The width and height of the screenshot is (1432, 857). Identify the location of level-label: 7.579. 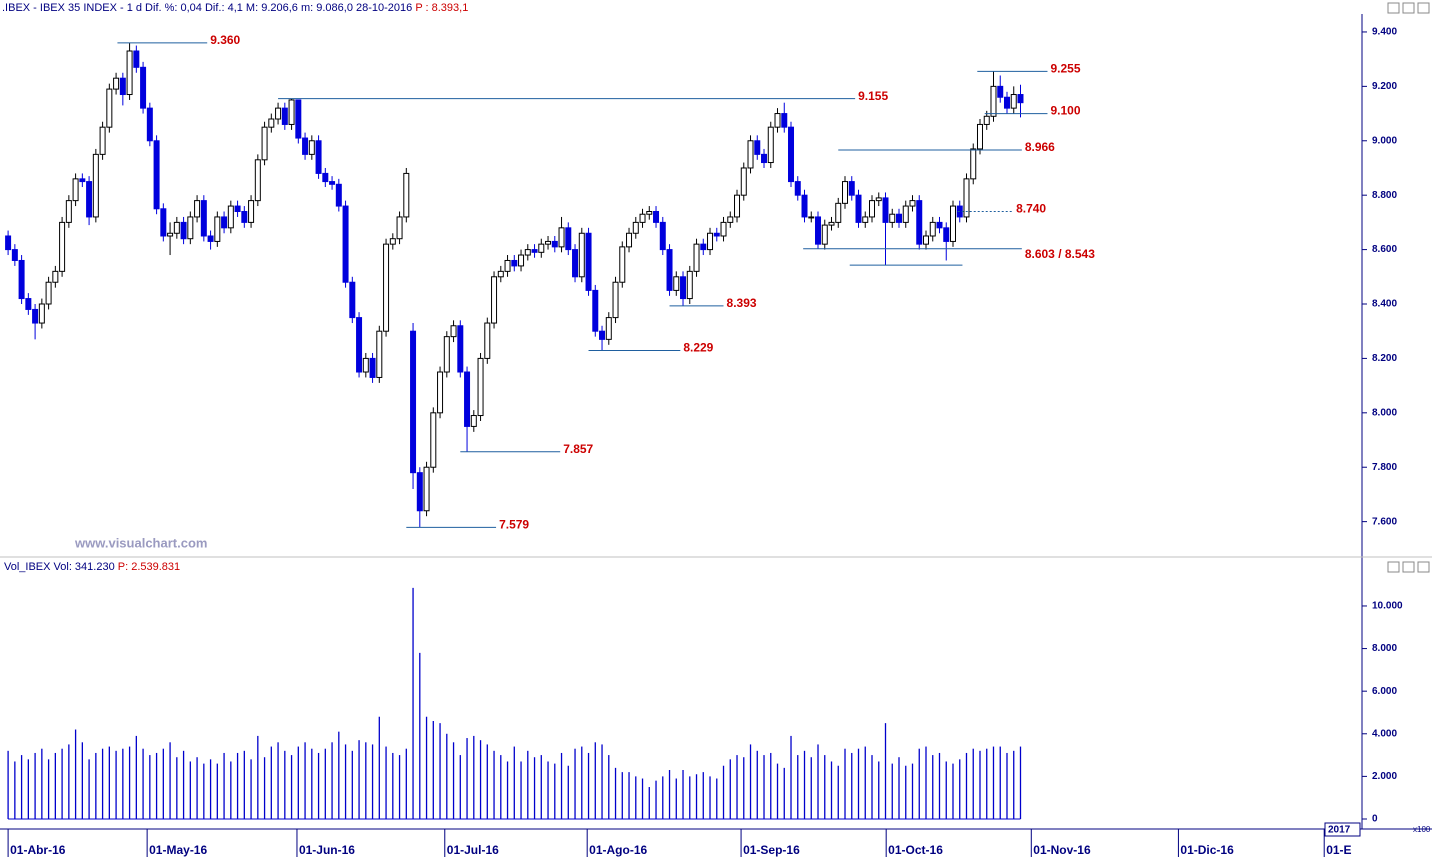
(514, 525).